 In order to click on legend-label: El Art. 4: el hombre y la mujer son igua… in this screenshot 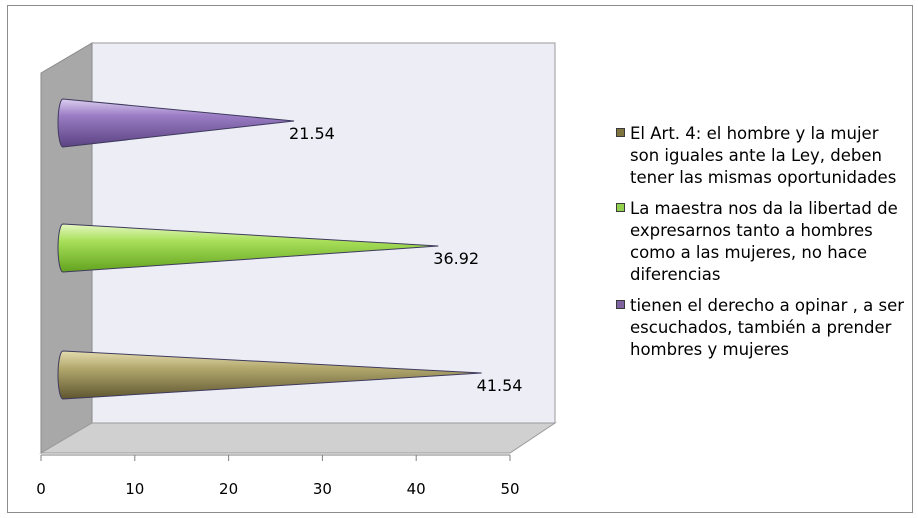, I will do `click(763, 155)`.